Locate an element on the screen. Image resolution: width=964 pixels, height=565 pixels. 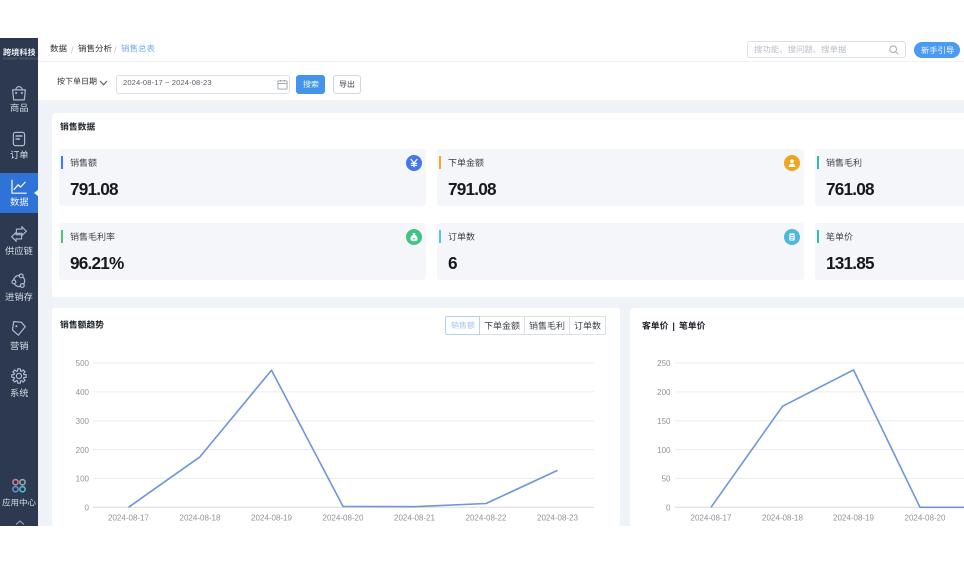
svg-text: 50 is located at coordinates (666, 479).